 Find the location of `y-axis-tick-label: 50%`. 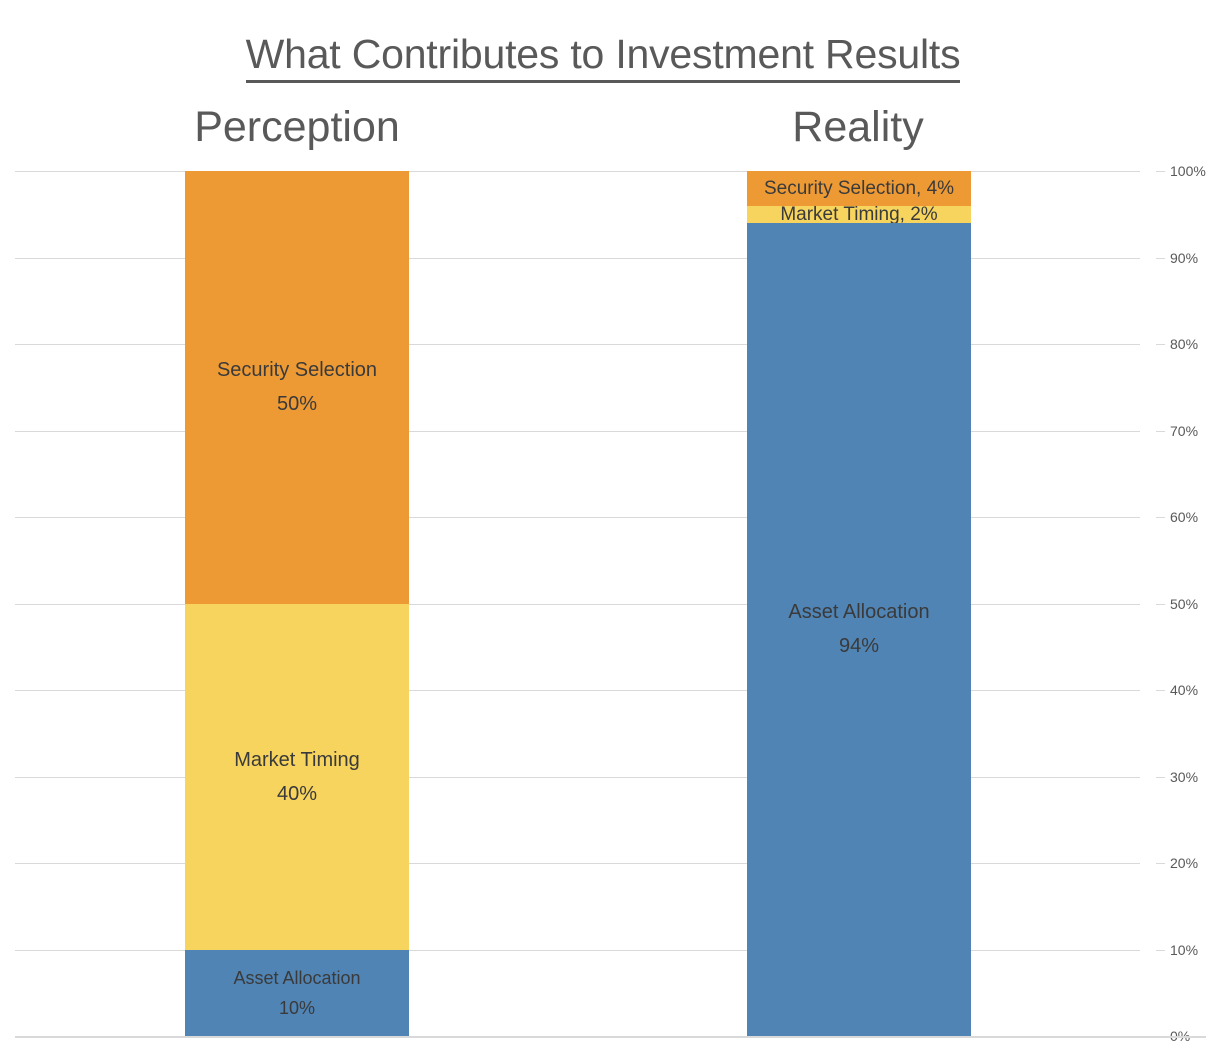

y-axis-tick-label: 50% is located at coordinates (1184, 603).